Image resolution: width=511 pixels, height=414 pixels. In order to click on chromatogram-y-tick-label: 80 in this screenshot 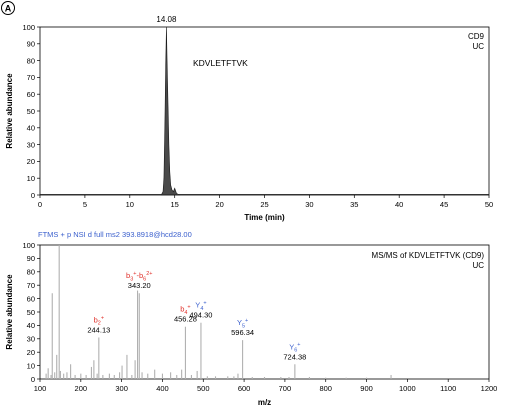, I will do `click(31, 60)`.